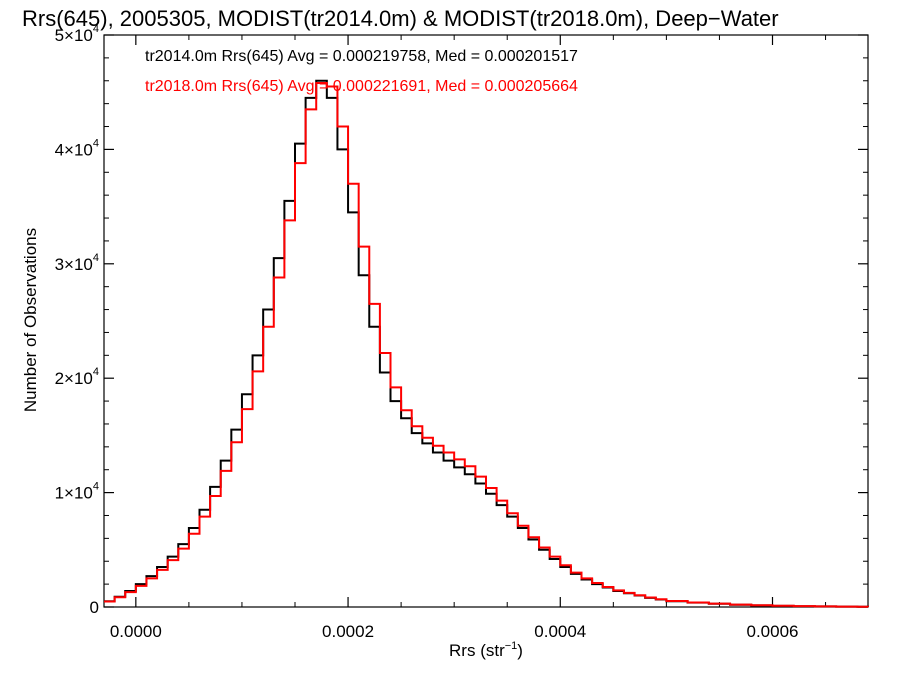 This screenshot has width=900, height=675. What do you see at coordinates (477, 650) in the screenshot?
I see `x-axis-label-text: Rrs (str` at bounding box center [477, 650].